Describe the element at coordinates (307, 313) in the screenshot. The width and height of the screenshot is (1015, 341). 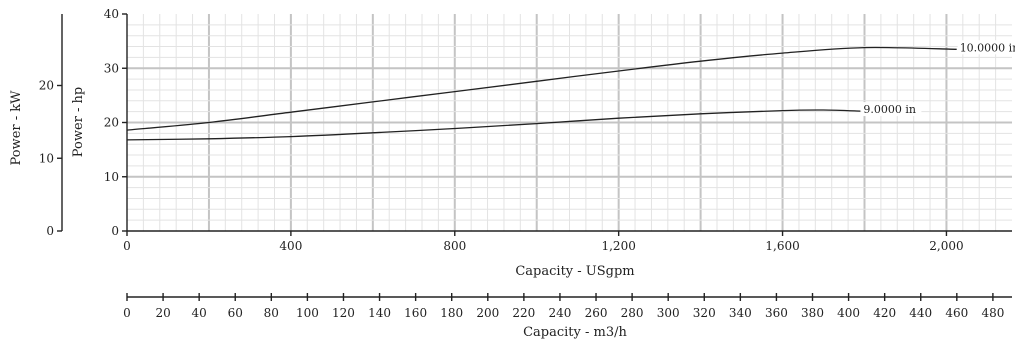
I see `m3h-tick-label: 100` at that location.